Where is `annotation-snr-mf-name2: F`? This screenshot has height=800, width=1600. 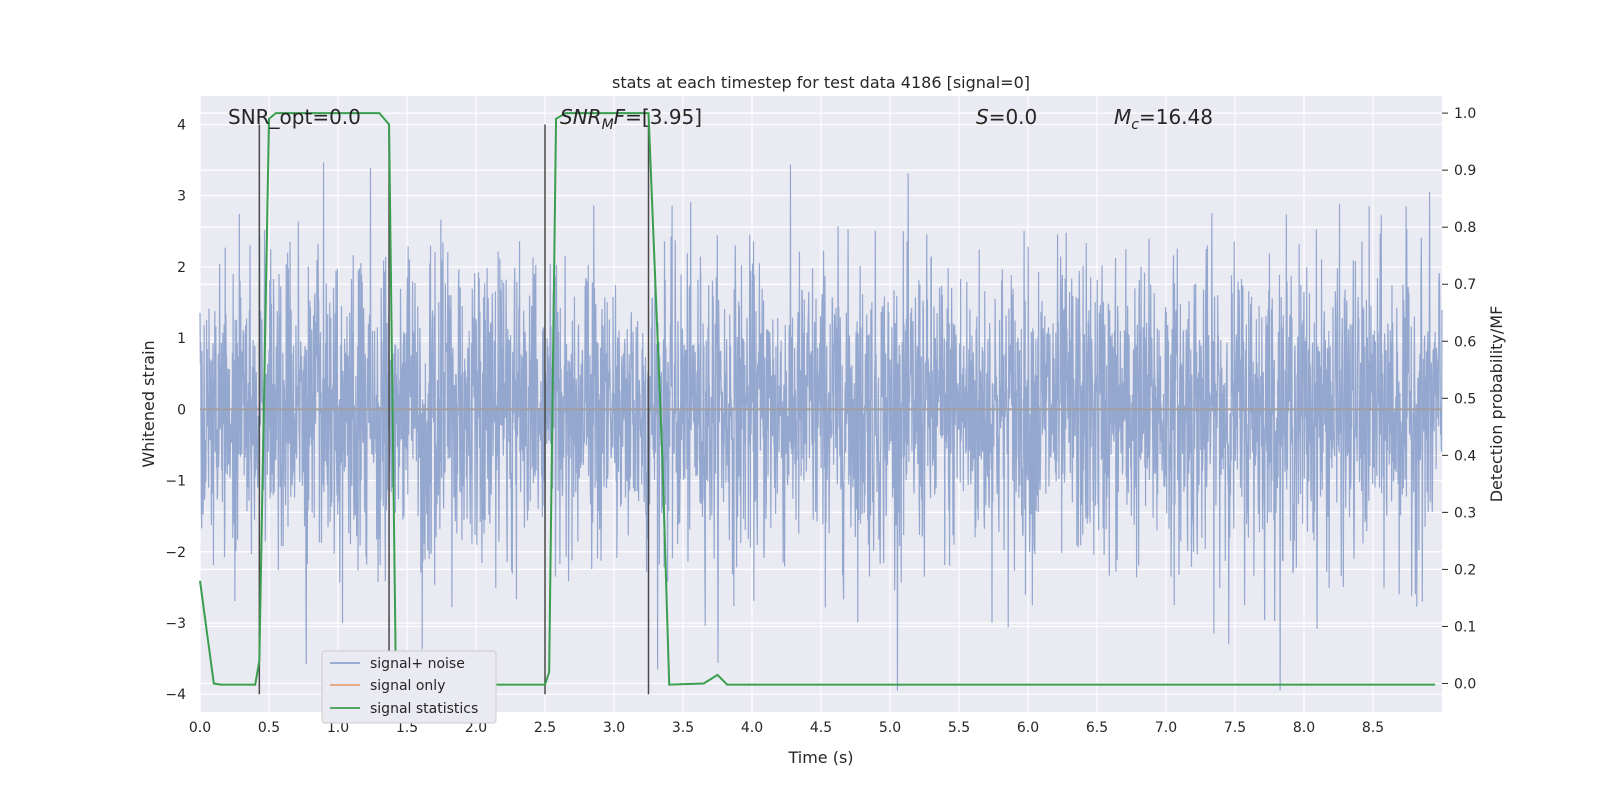 annotation-snr-mf-name2: F is located at coordinates (620, 117).